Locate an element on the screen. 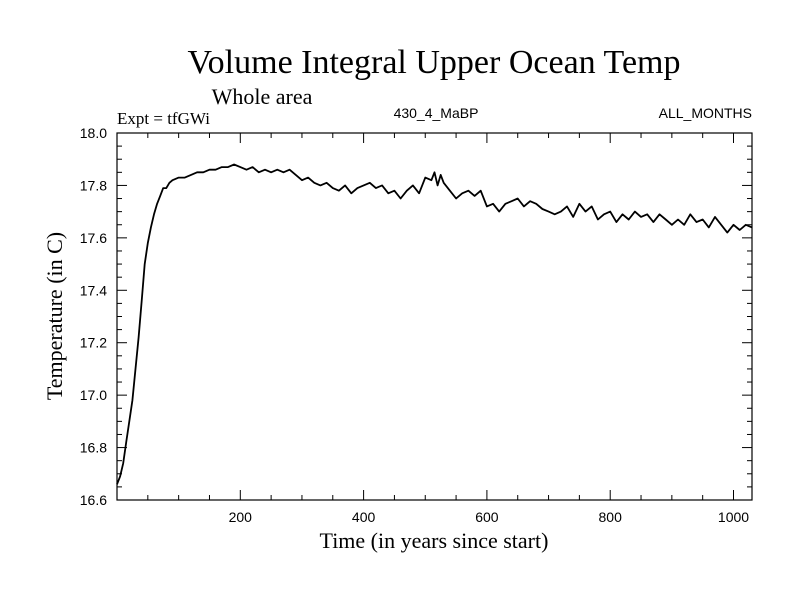  y-tick-label: 17.2 is located at coordinates (93, 343).